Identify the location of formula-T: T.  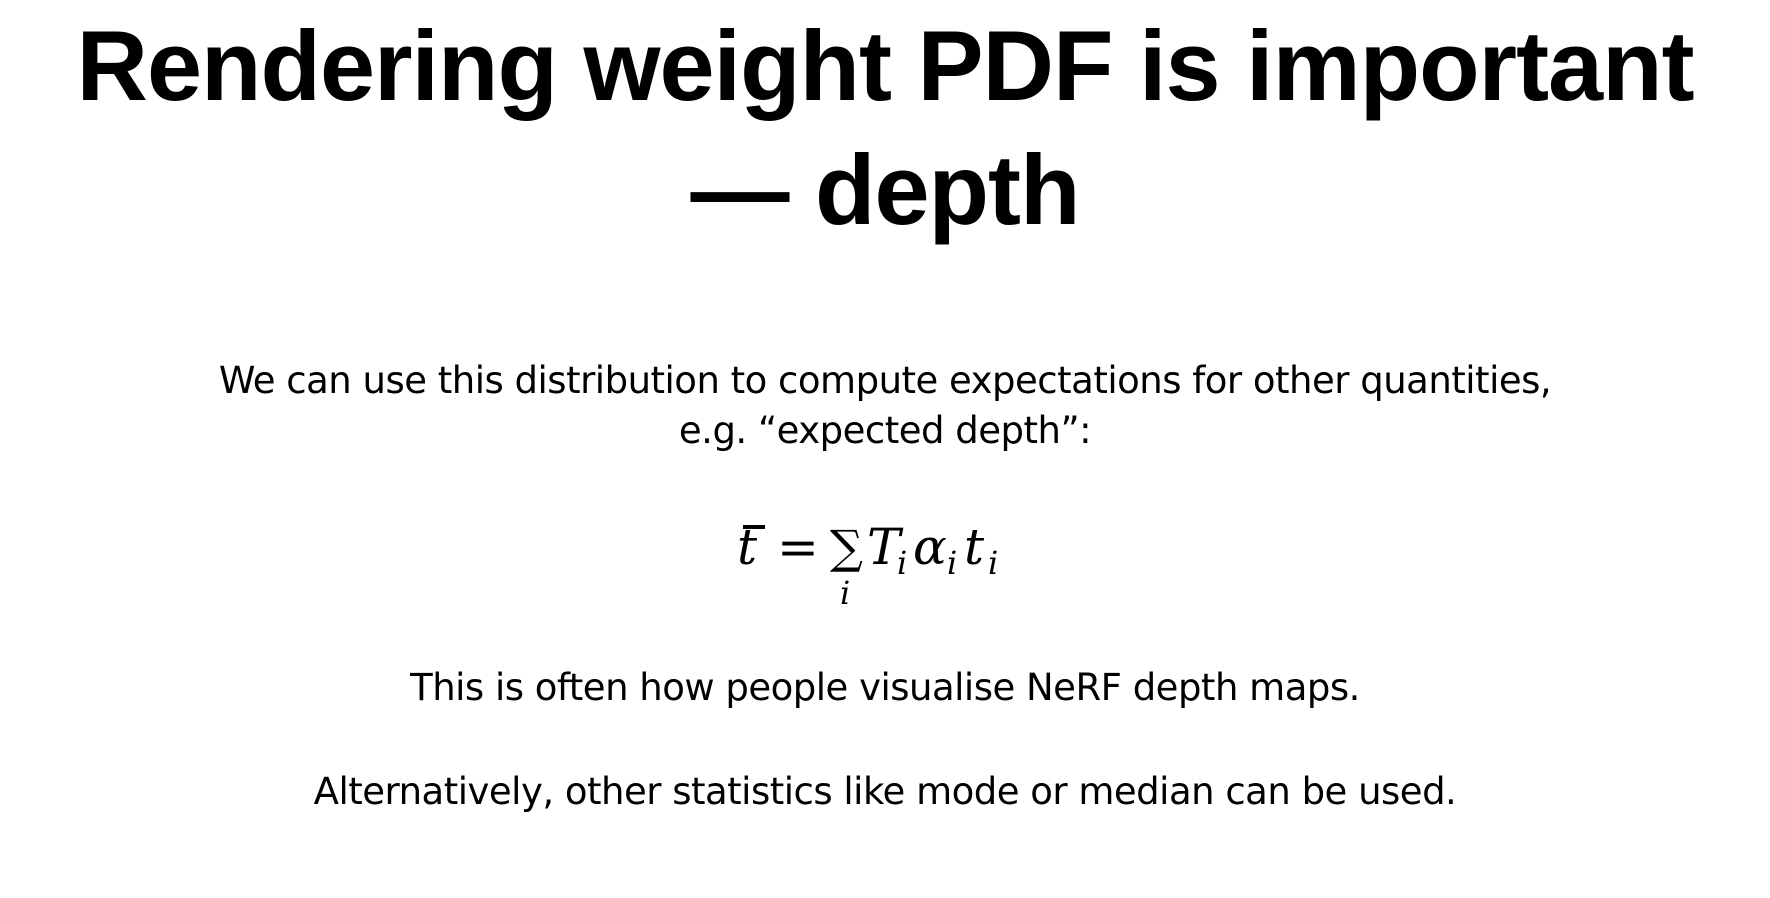
(884, 547).